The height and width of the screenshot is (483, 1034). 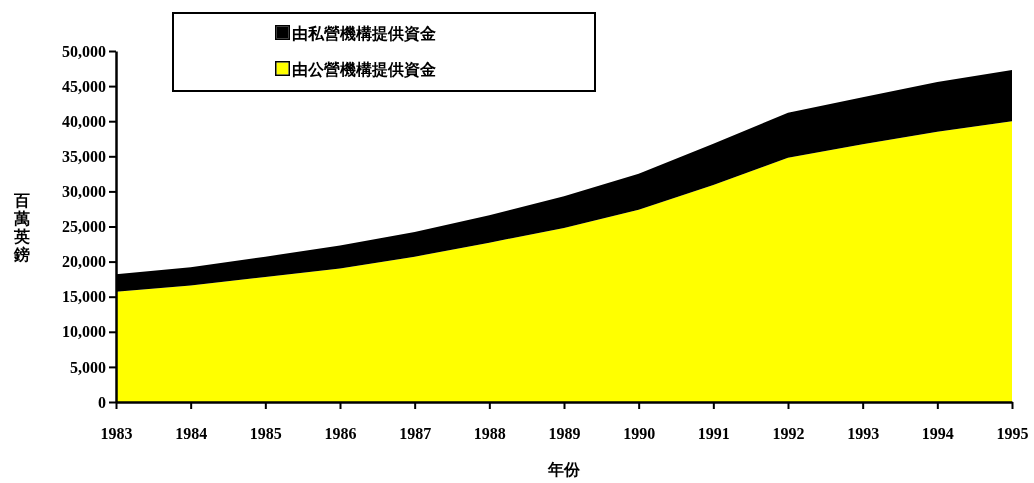 I want to click on x-tick-label: 1990, so click(x=639, y=434).